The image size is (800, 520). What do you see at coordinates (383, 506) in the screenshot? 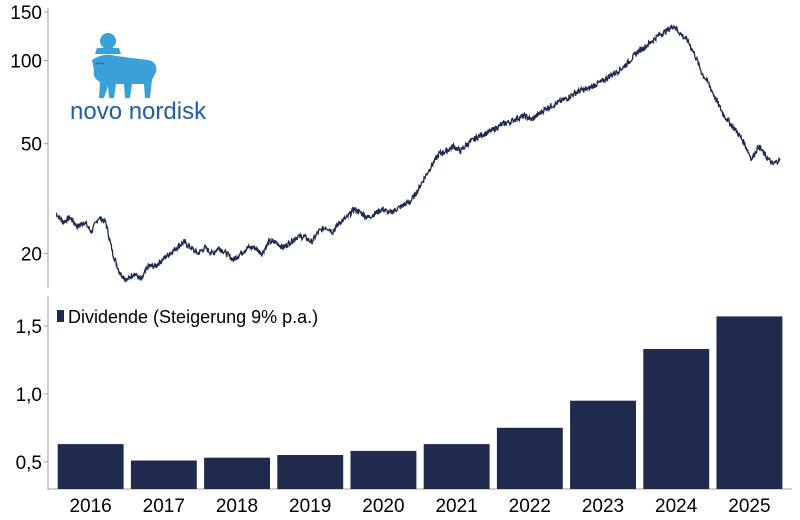
I see `x-tick-label-2020: 2020` at bounding box center [383, 506].